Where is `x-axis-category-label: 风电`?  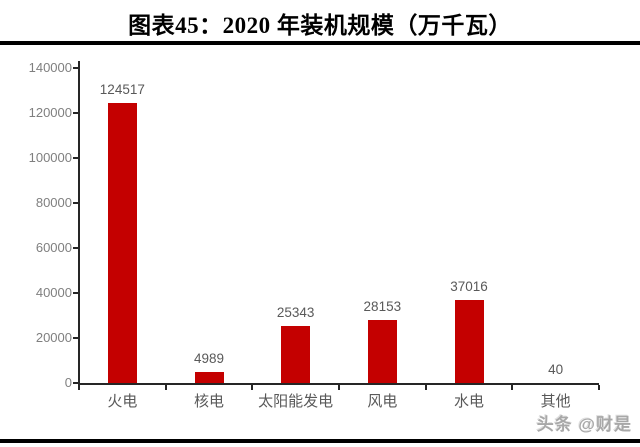 x-axis-category-label: 风电 is located at coordinates (382, 402).